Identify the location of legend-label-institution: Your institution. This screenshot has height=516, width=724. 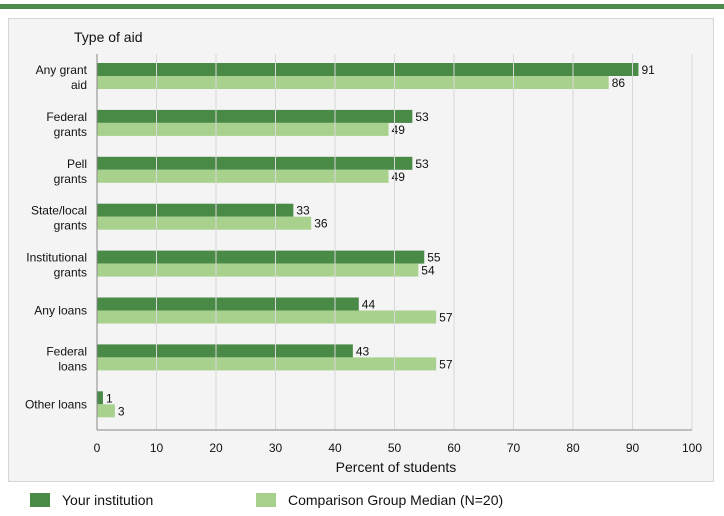
(108, 500).